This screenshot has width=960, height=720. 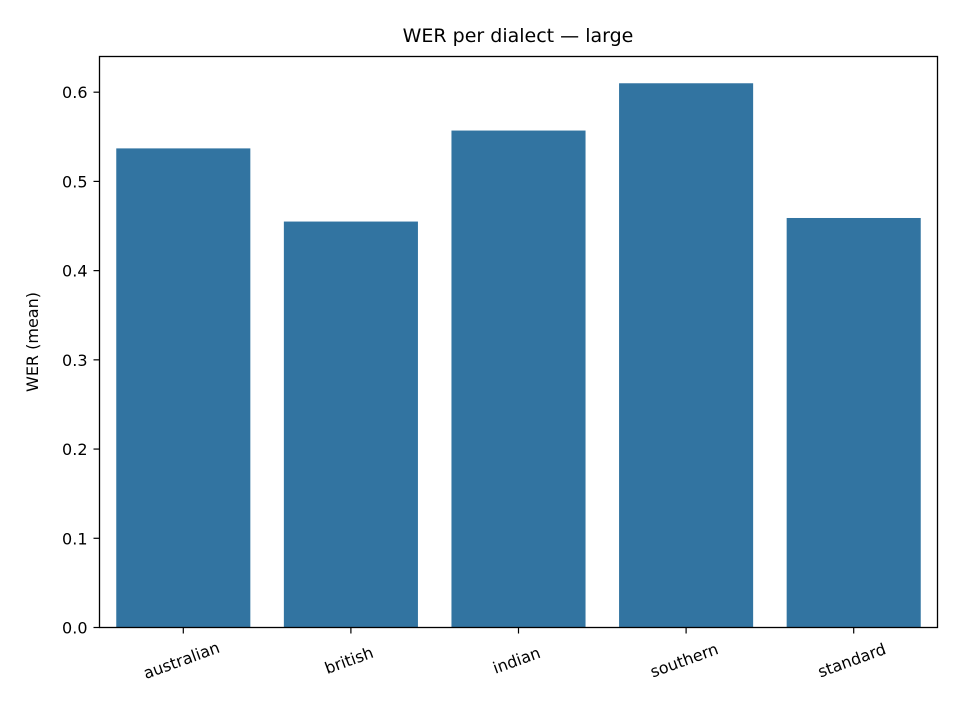 I want to click on y-axis: 0.0 0.1 0.2 0.3 0.4 0.5 0.6, so click(x=81, y=360).